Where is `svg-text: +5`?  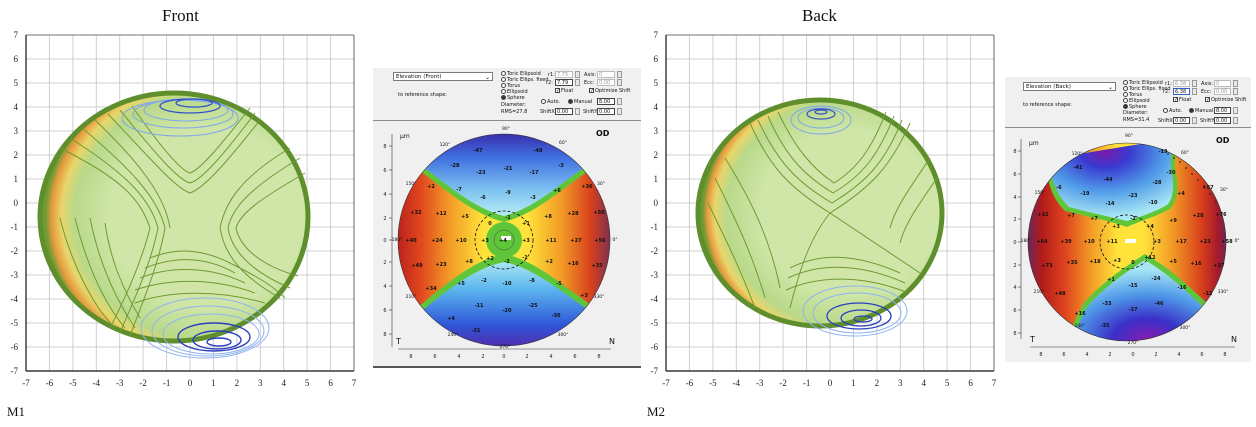 svg-text: +5 is located at coordinates (461, 284).